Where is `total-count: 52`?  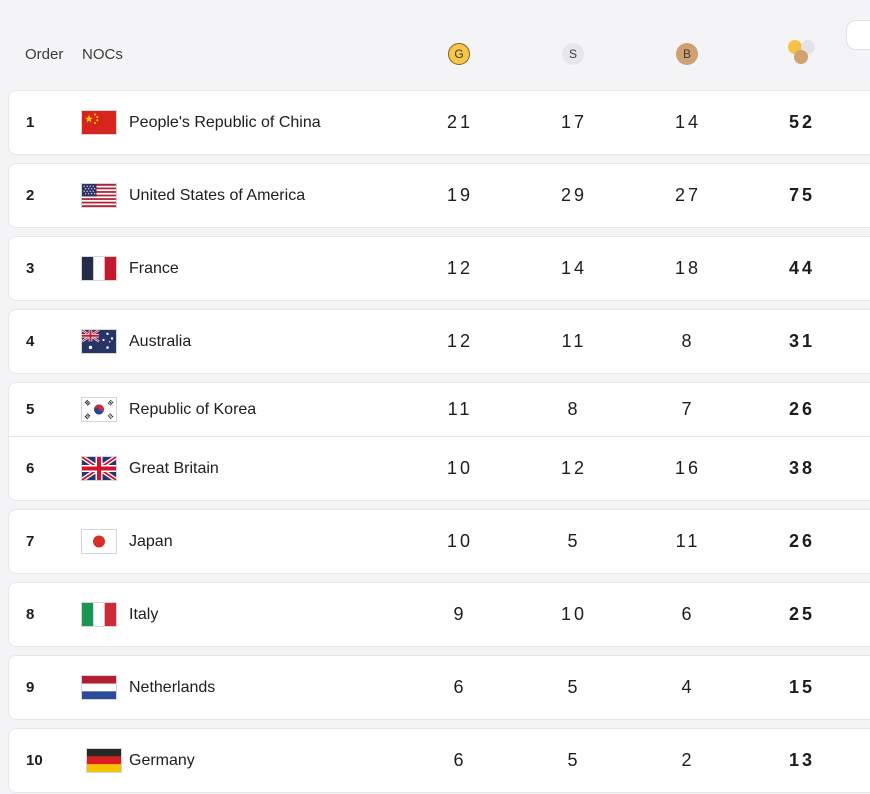 total-count: 52 is located at coordinates (802, 122).